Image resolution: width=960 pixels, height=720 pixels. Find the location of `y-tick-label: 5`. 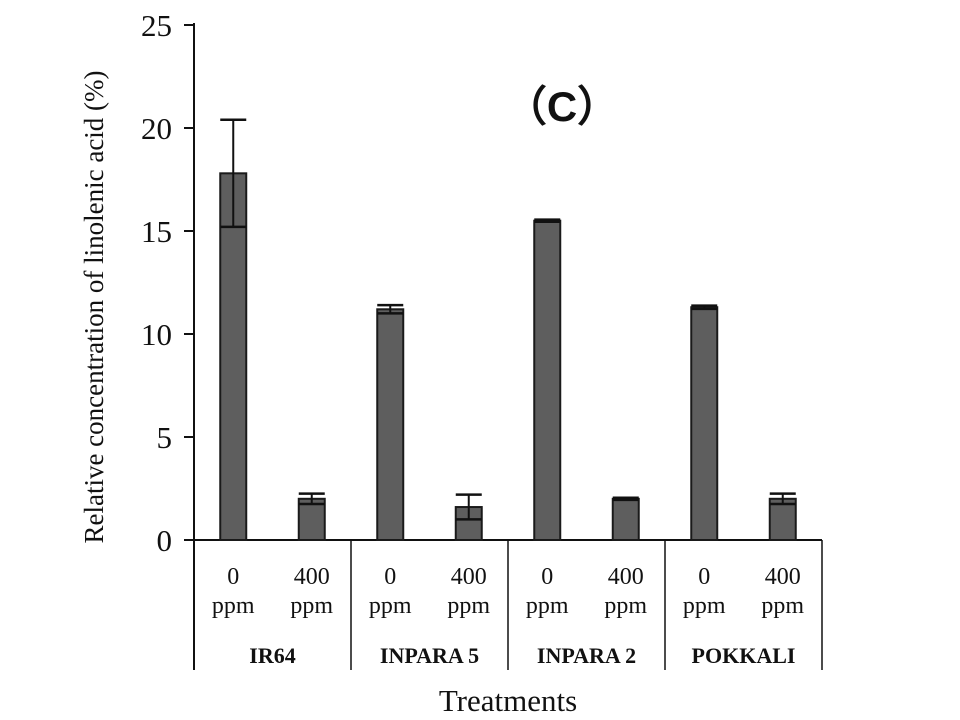

y-tick-label: 5 is located at coordinates (165, 437).